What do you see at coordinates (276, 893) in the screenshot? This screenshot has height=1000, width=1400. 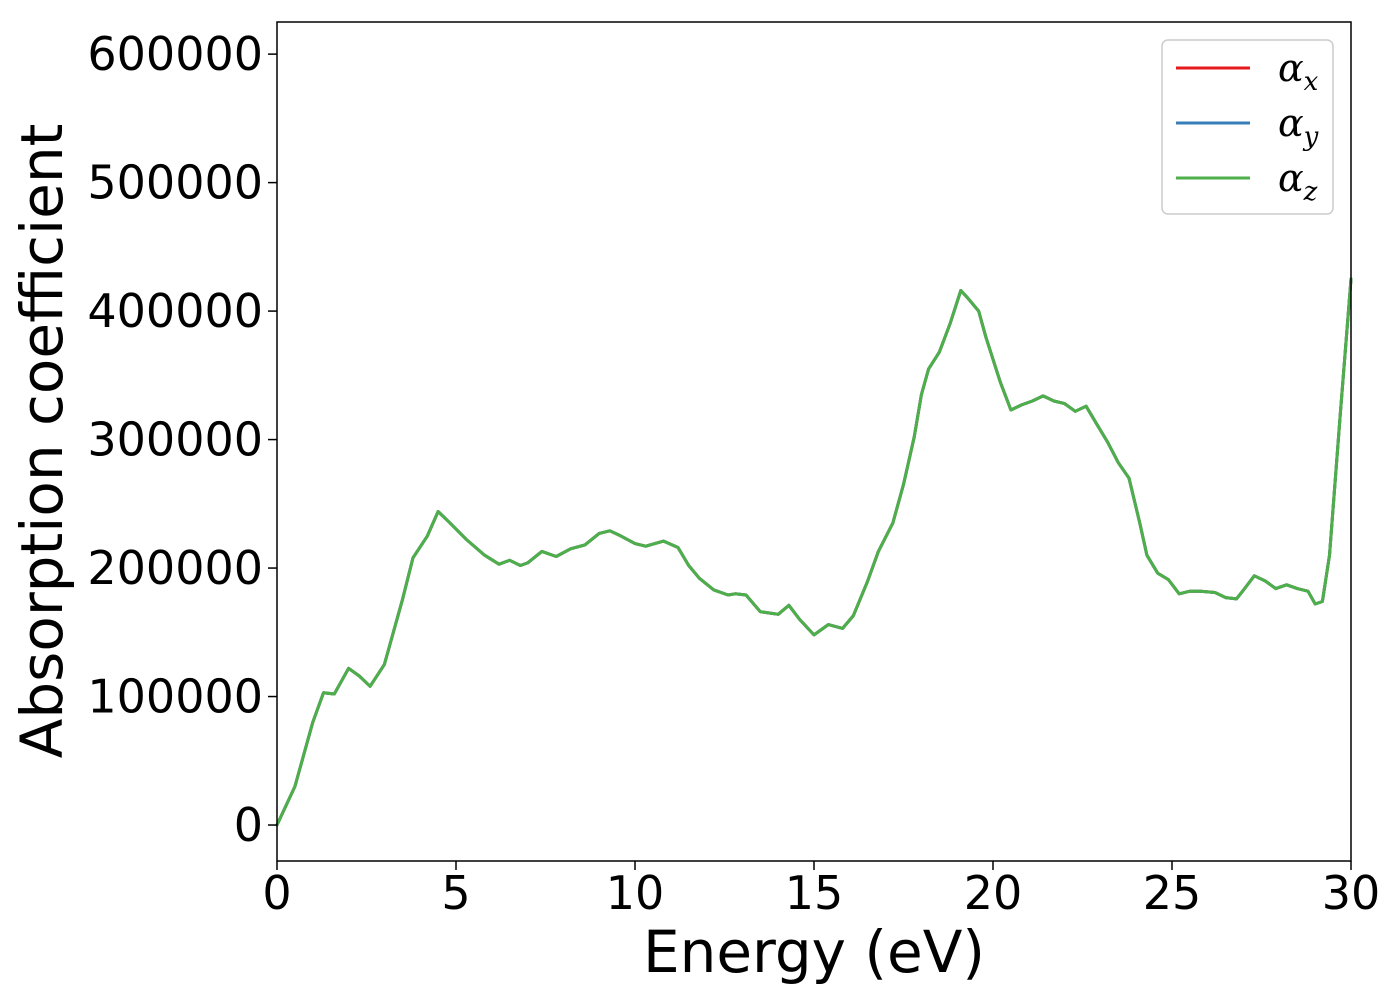 I see `x-tick-label: 0` at bounding box center [276, 893].